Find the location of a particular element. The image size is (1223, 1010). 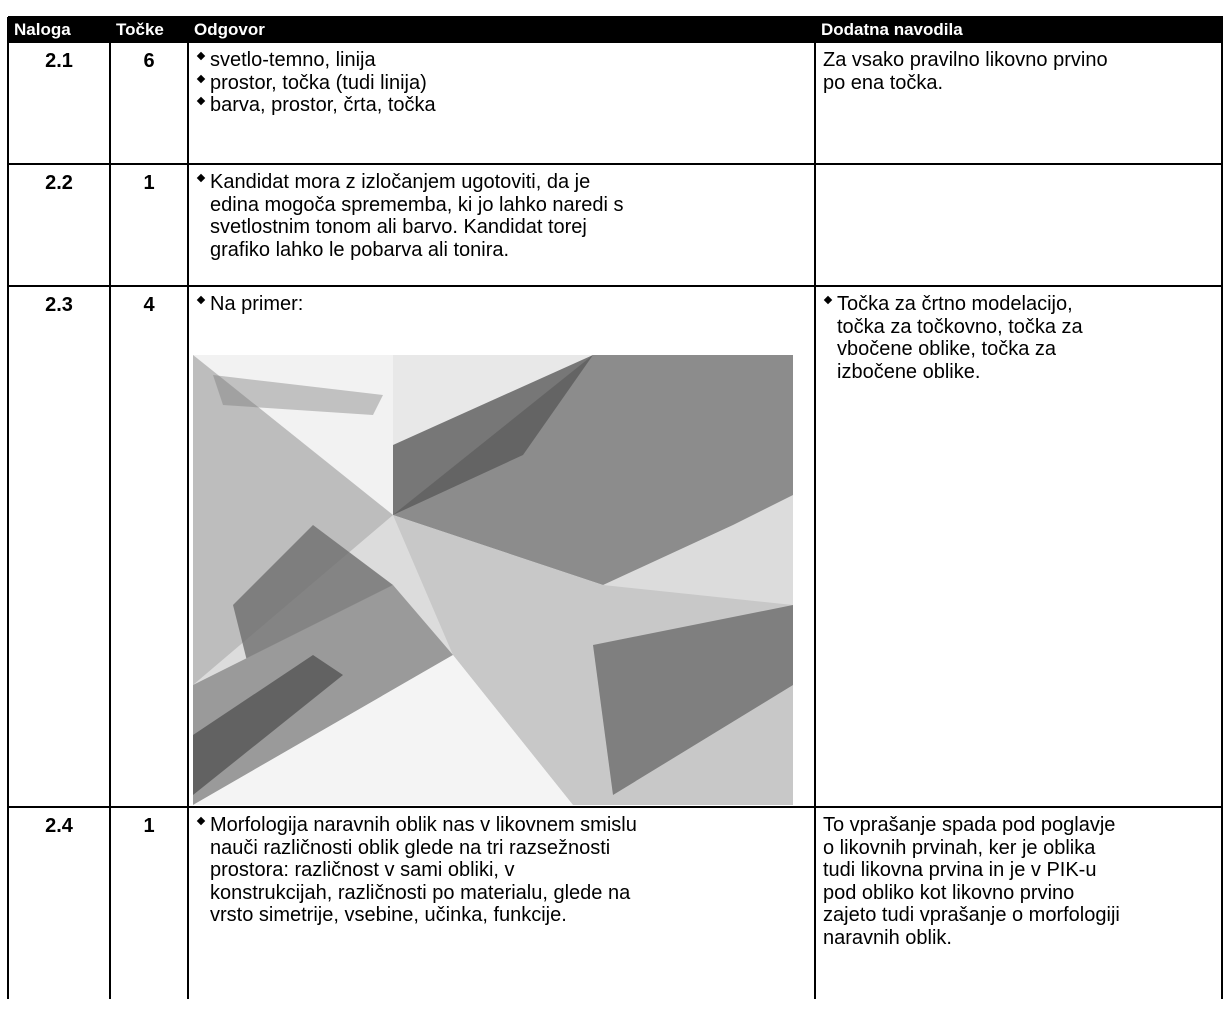

task-number: 2.1 is located at coordinates (59, 61).